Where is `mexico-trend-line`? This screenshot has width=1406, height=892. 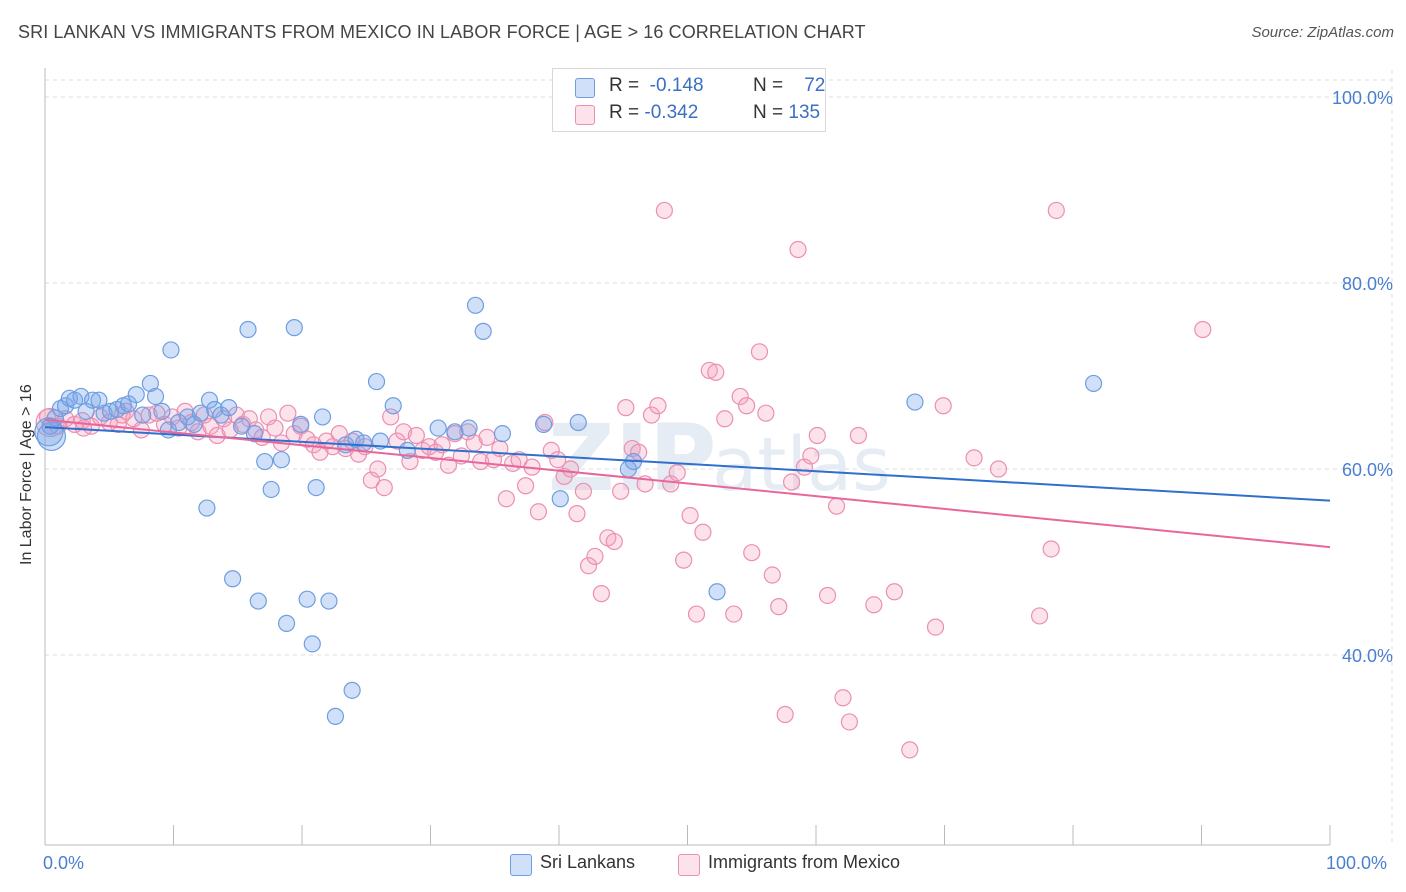 mexico-trend-line is located at coordinates (687, 483).